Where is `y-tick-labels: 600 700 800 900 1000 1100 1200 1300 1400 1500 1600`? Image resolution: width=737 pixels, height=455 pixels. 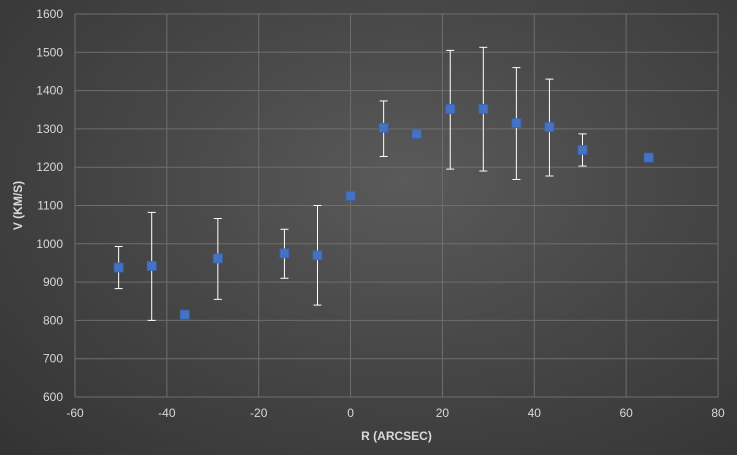
y-tick-labels: 600 700 800 900 1000 1100 1200 1300 1400 1500 1600 is located at coordinates (49, 205).